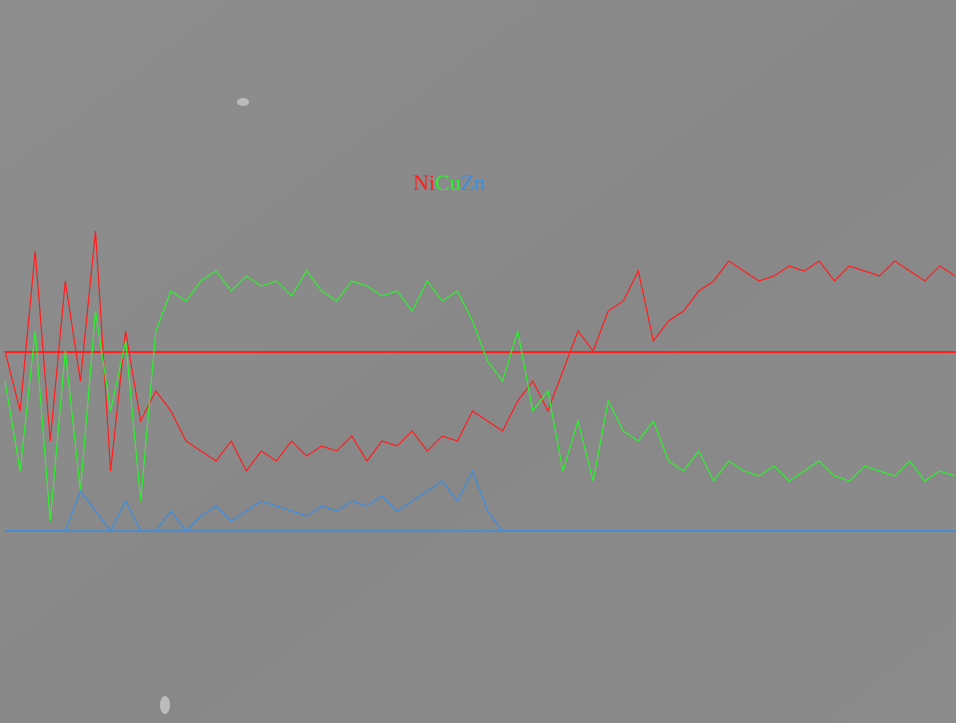 The image size is (956, 723). What do you see at coordinates (473, 182) in the screenshot?
I see `legend-entry: Zn` at bounding box center [473, 182].